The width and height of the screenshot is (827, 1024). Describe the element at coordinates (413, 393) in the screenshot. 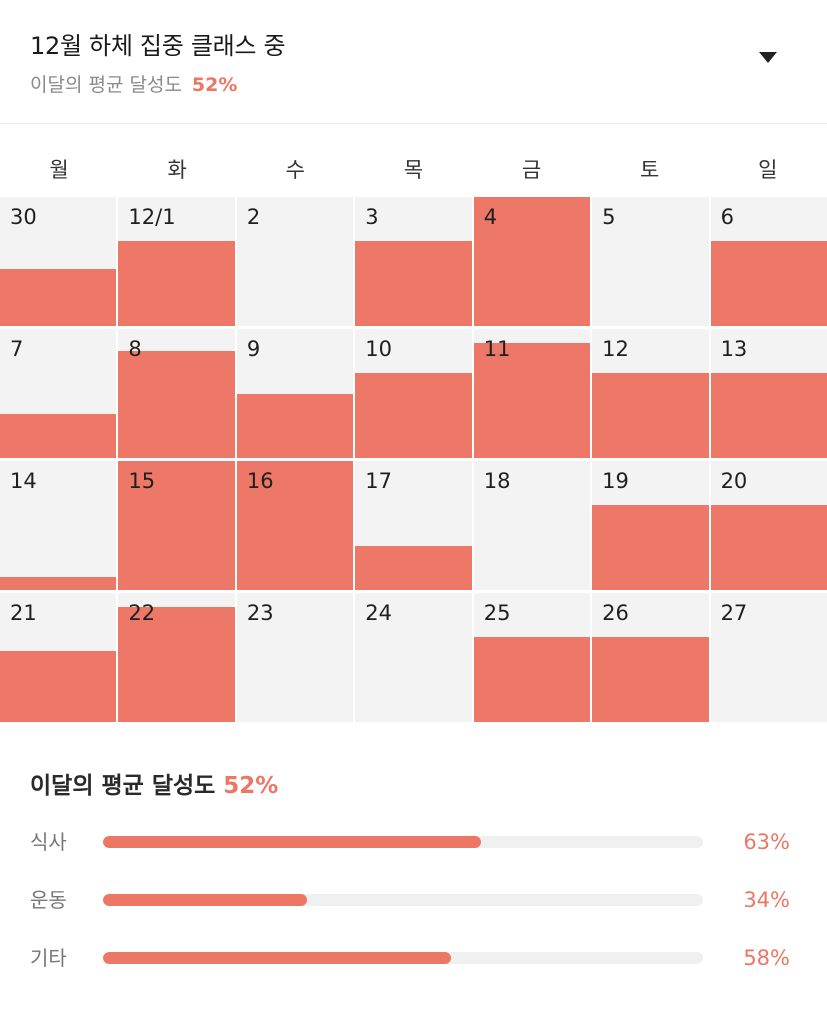

I see `calendar-day-cell: 10` at that location.